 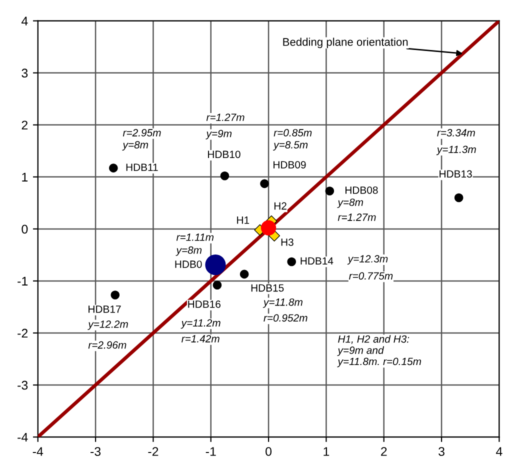 What do you see at coordinates (499, 451) in the screenshot?
I see `x-tick-label: 4` at bounding box center [499, 451].